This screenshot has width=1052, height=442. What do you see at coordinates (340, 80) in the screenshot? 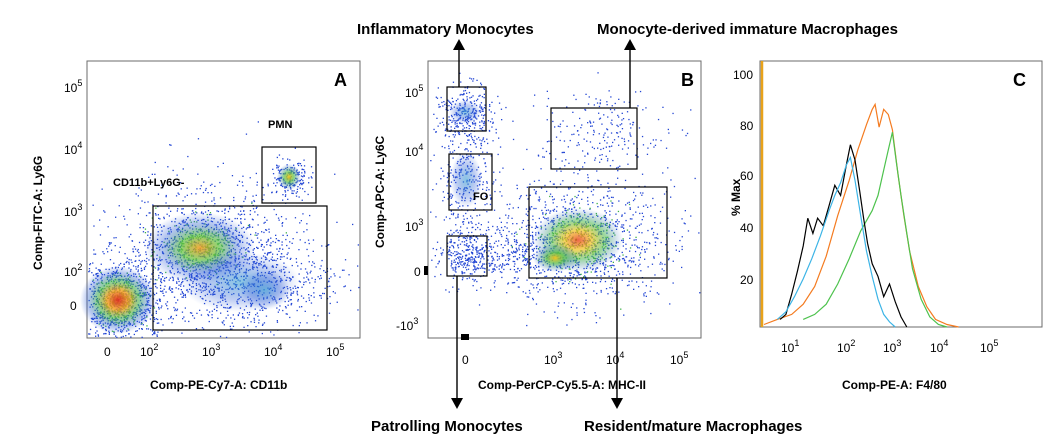
I see `panel-letter-a: A` at bounding box center [340, 80].